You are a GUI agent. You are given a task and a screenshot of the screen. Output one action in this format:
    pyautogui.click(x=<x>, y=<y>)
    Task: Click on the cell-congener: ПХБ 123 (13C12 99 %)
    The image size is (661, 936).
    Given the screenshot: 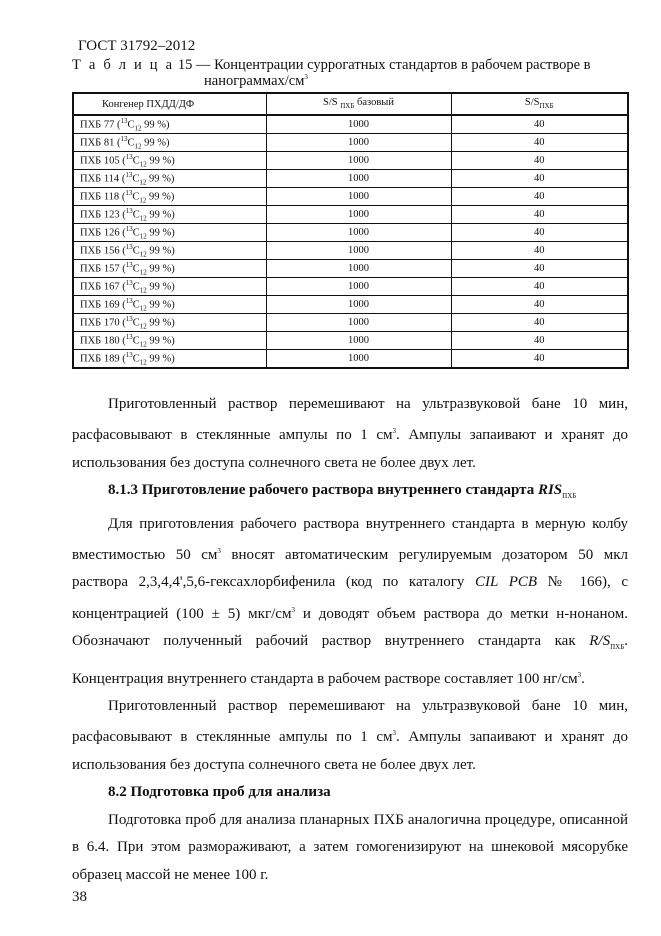 What is the action you would take?
    pyautogui.click(x=169, y=214)
    